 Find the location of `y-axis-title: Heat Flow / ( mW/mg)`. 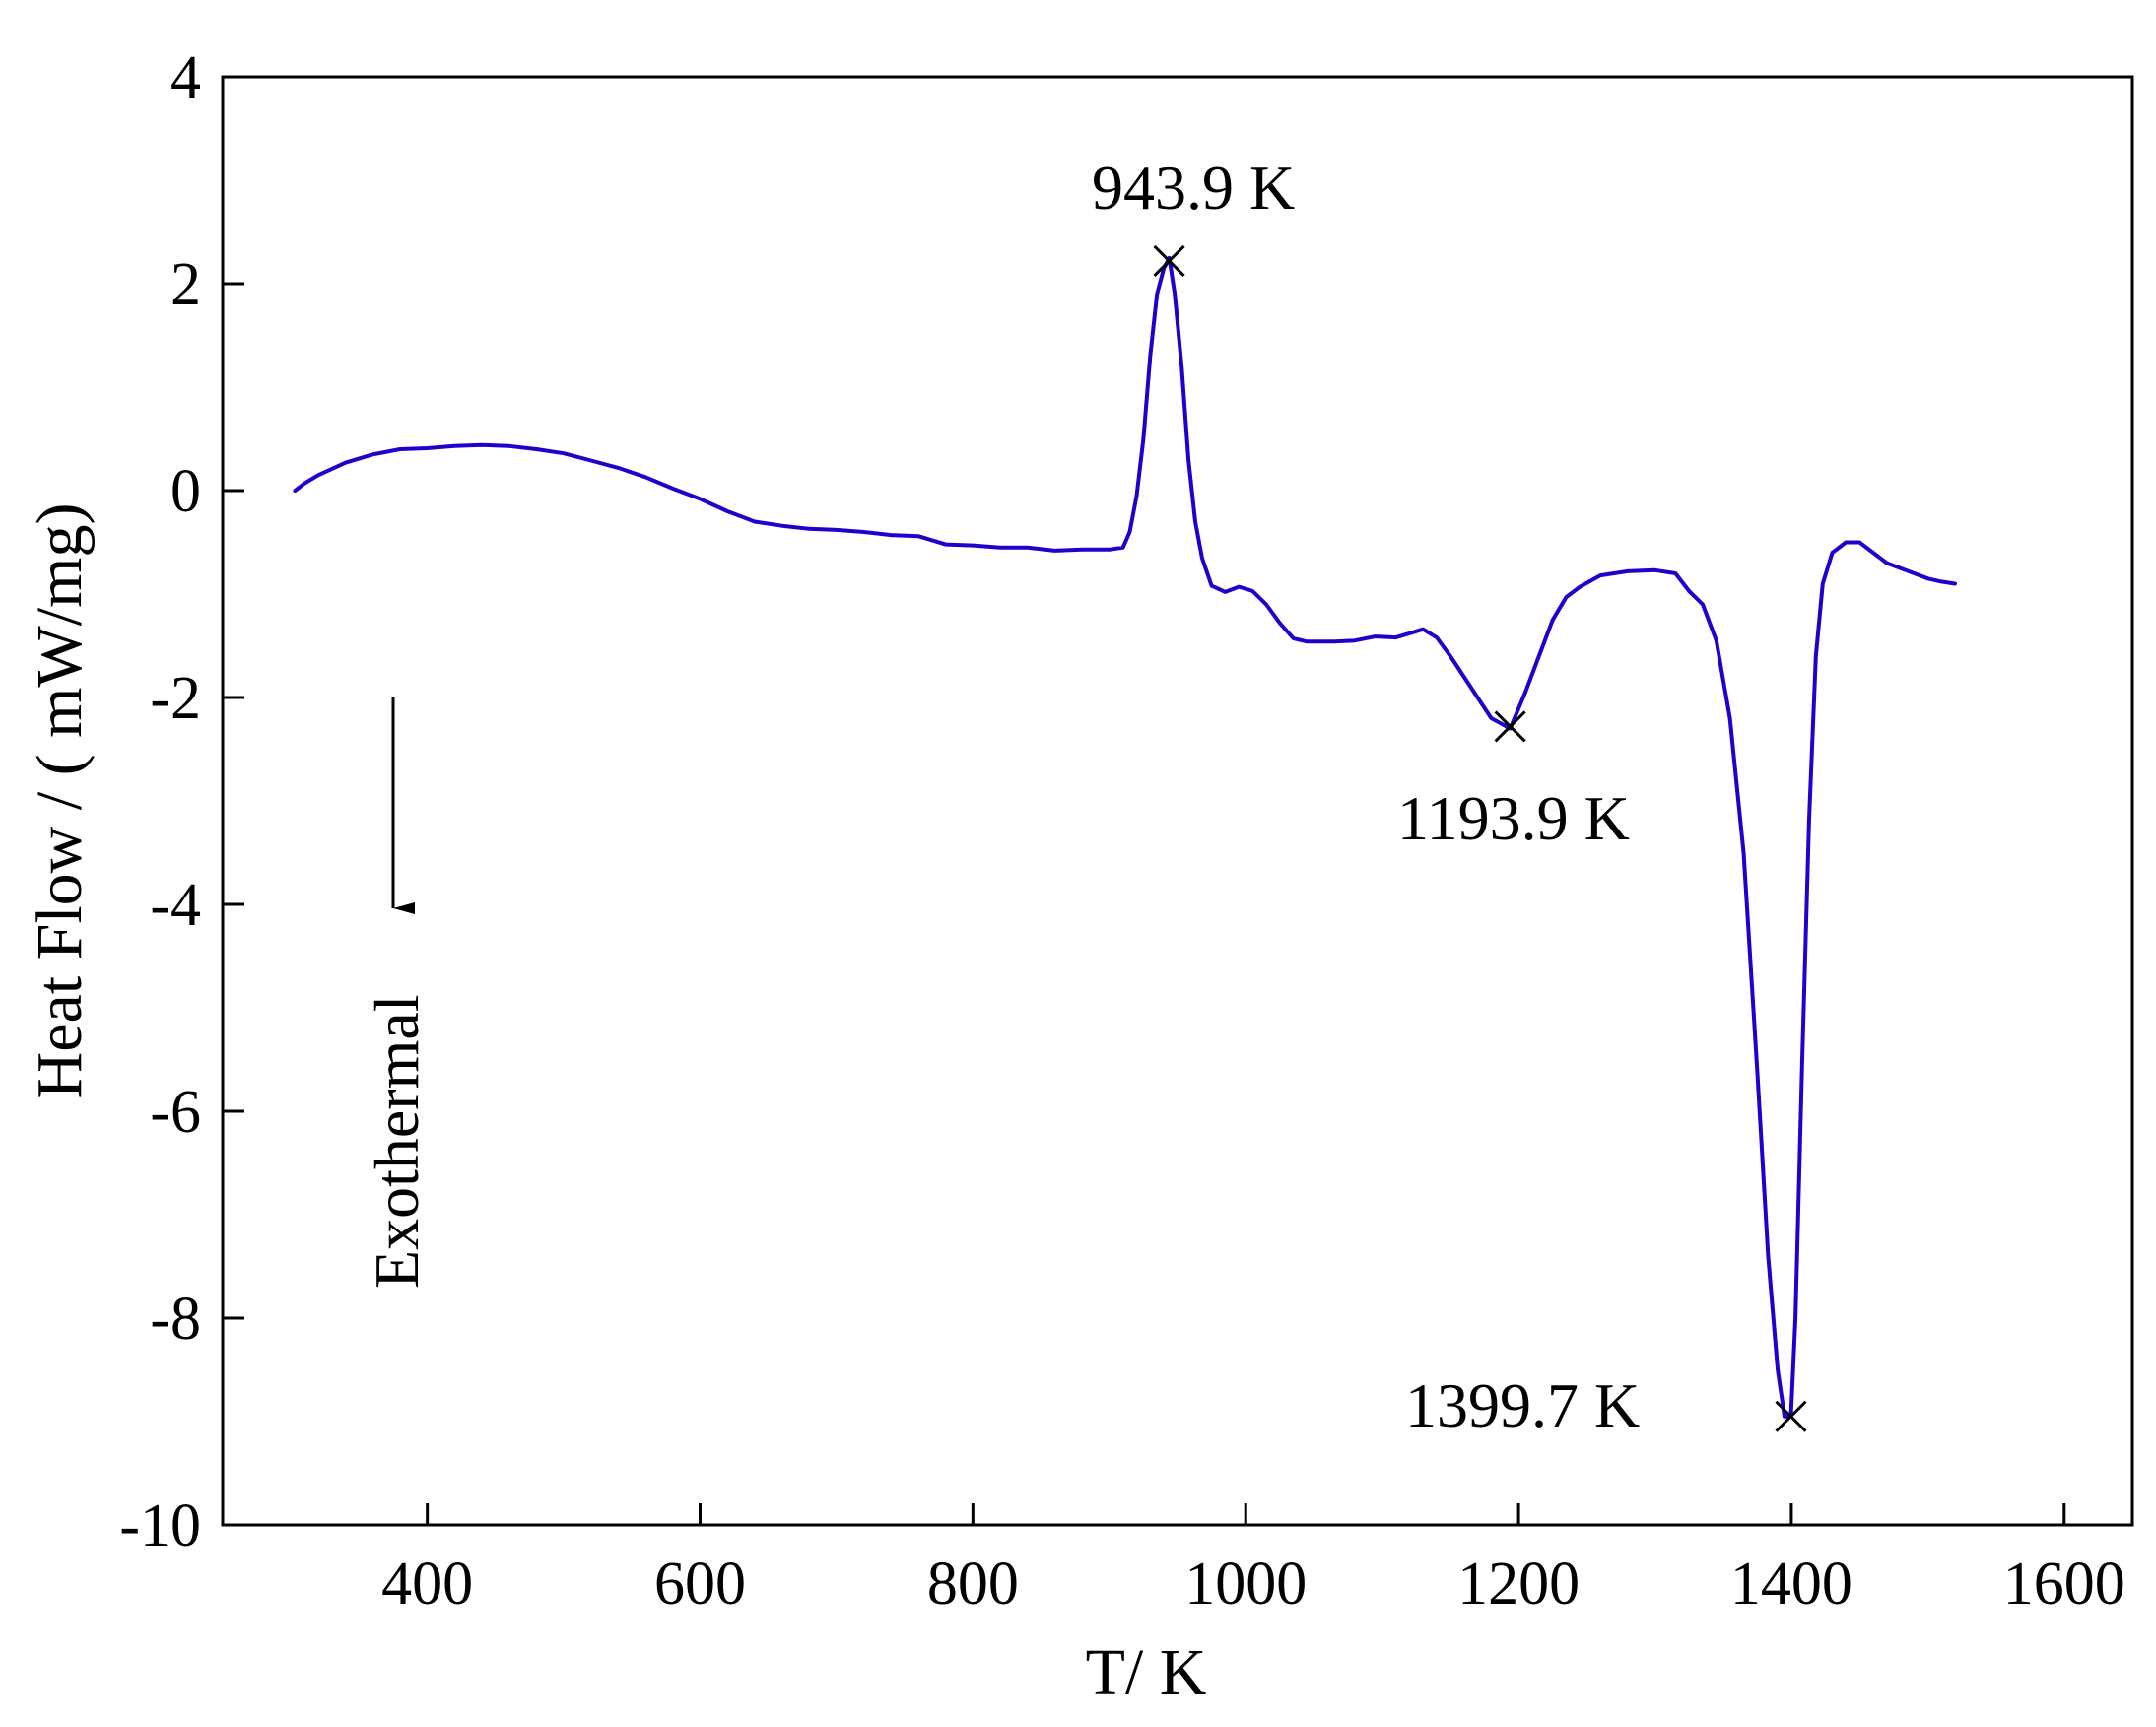

y-axis-title: Heat Flow / ( mW/mg) is located at coordinates (60, 801).